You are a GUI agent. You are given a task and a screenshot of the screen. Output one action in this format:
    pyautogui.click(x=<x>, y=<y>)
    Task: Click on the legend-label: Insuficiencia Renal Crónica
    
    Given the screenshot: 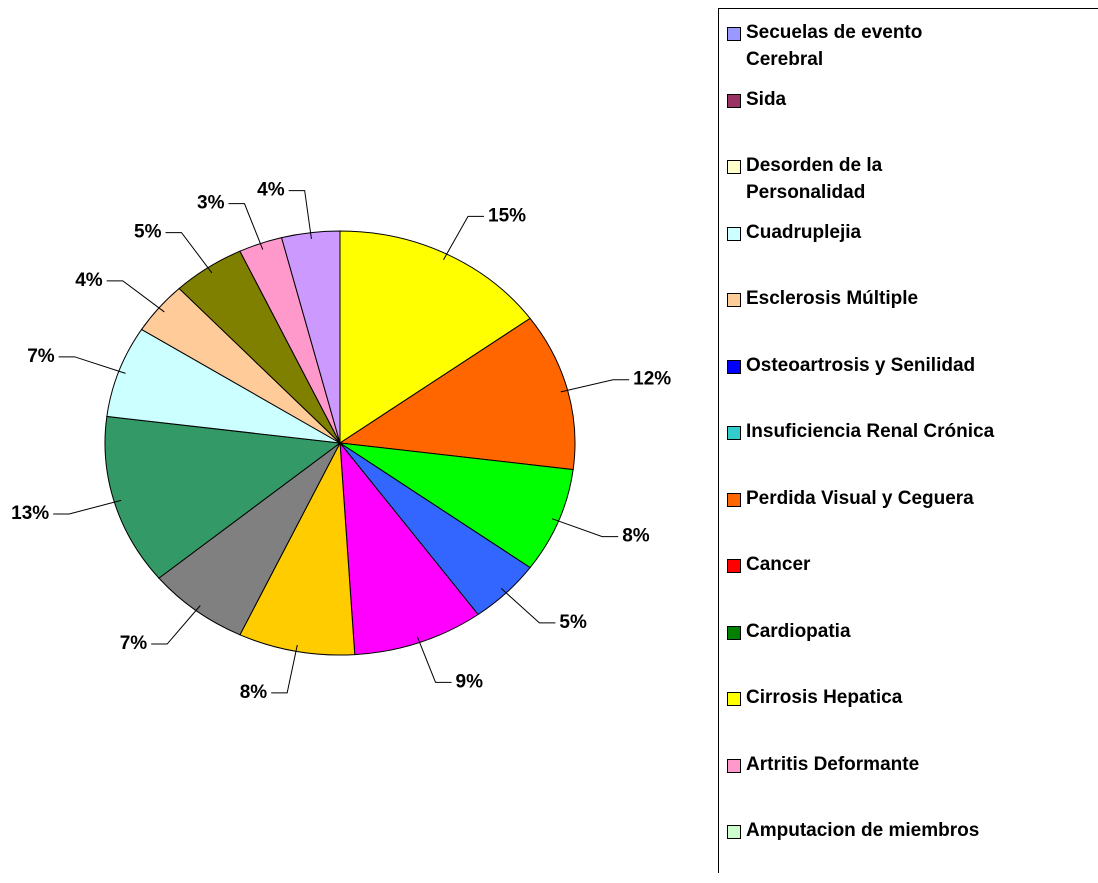 What is the action you would take?
    pyautogui.click(x=870, y=431)
    